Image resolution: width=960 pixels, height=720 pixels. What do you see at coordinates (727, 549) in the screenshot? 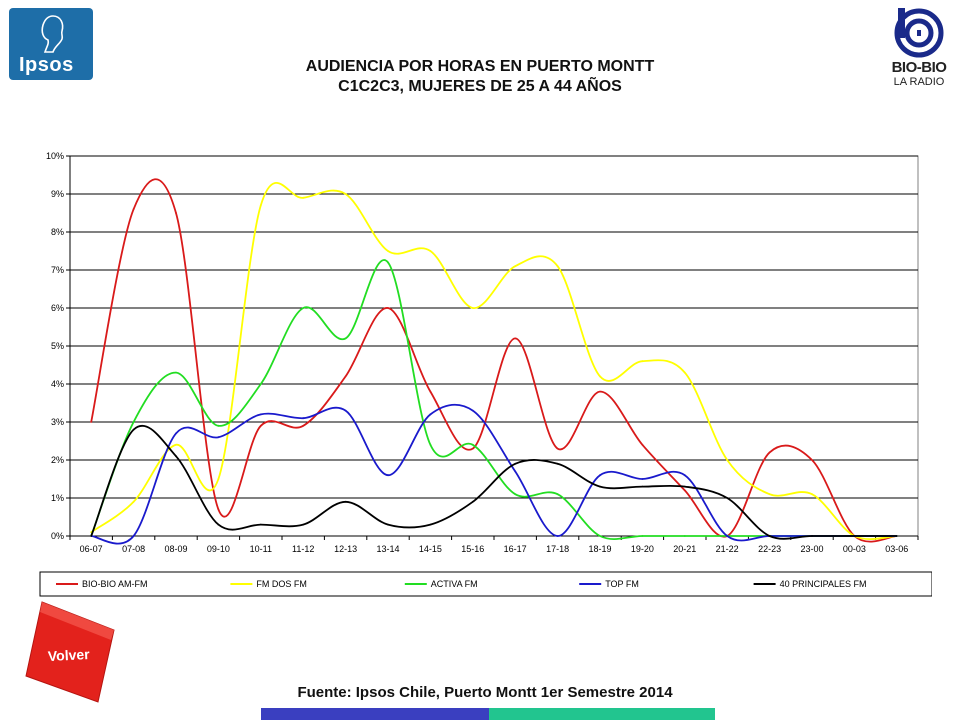
I see `x-tick-label: 21-22` at bounding box center [727, 549].